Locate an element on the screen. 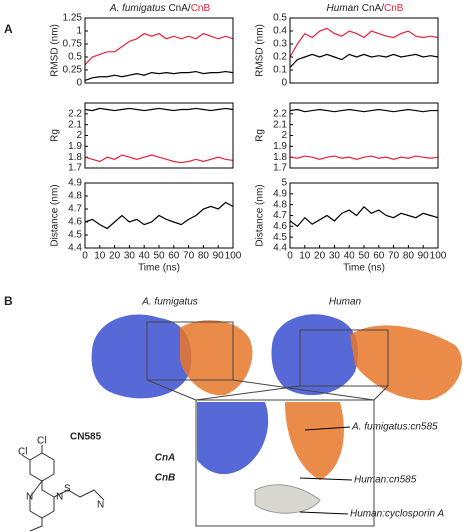 This screenshot has width=474, height=532. y-tick-label: 5 is located at coordinates (284, 183).